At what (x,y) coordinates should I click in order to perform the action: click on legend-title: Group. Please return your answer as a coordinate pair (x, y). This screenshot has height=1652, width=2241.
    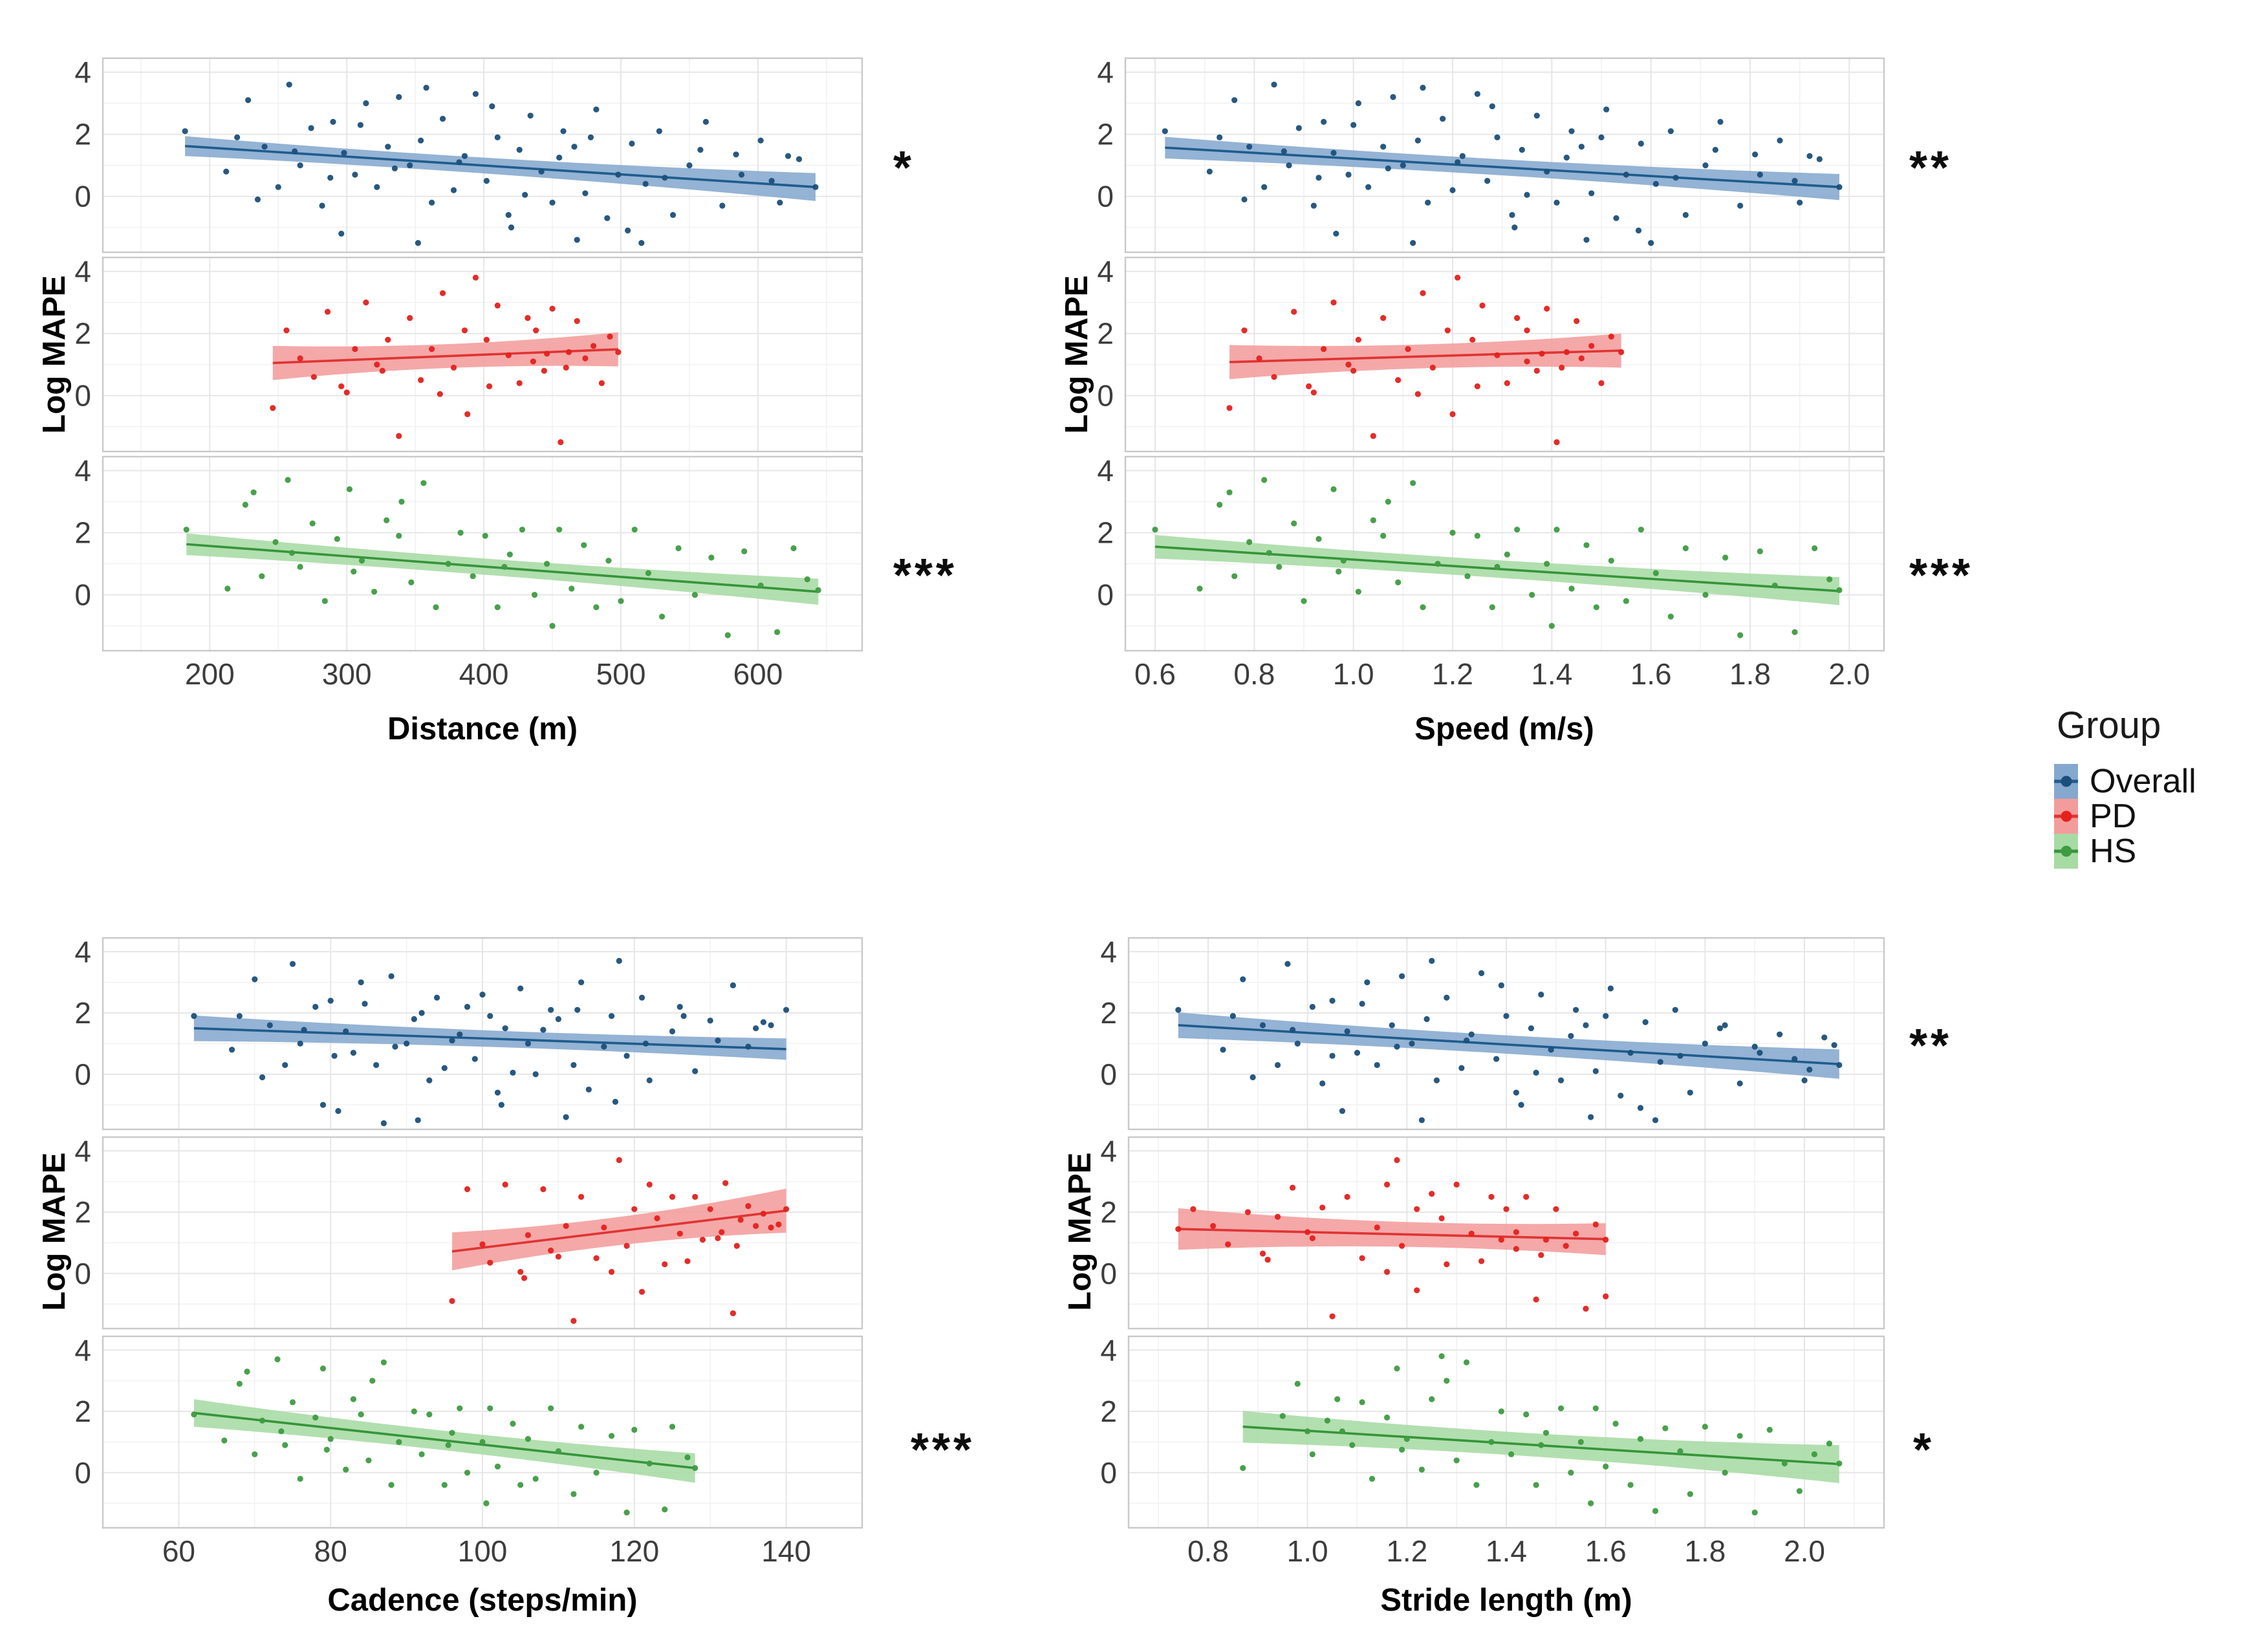
    Looking at the image, I should click on (2109, 725).